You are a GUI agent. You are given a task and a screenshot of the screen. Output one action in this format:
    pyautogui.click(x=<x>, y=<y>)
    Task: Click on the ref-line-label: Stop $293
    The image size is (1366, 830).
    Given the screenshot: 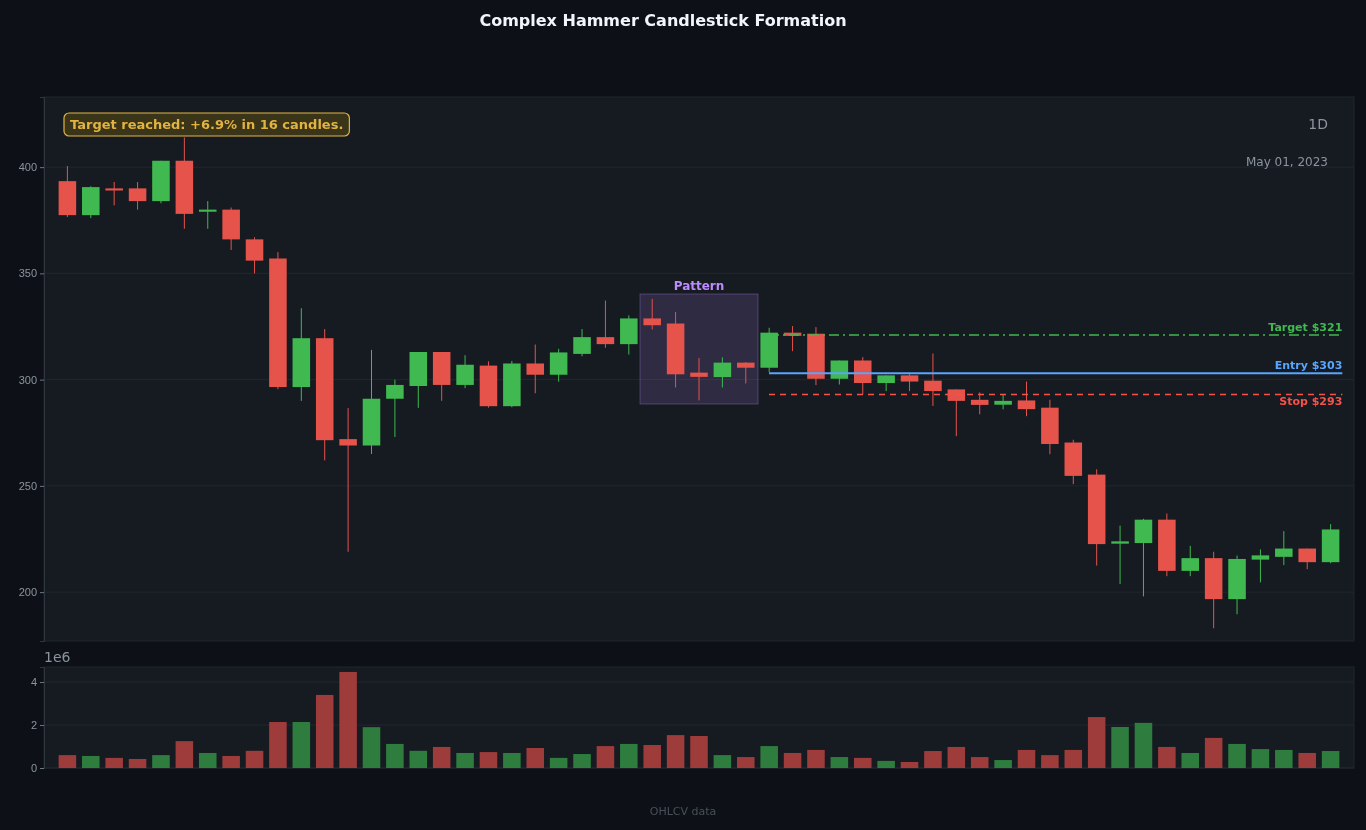 What is the action you would take?
    pyautogui.click(x=1311, y=401)
    